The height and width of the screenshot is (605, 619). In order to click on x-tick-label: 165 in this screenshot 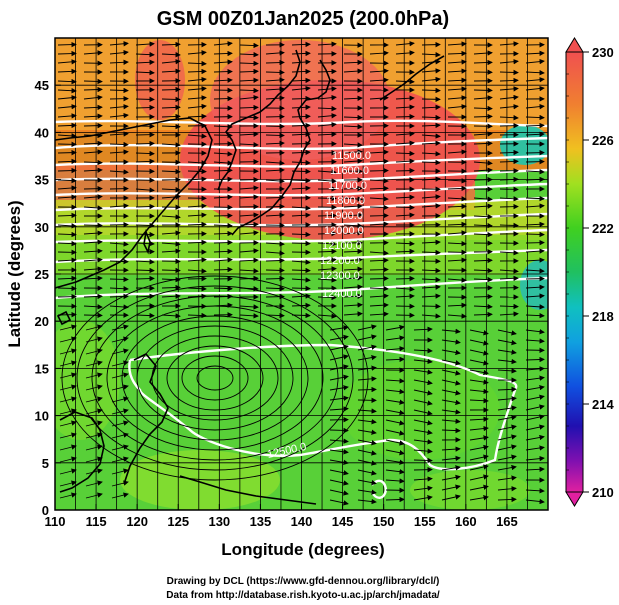, I will do `click(507, 521)`.